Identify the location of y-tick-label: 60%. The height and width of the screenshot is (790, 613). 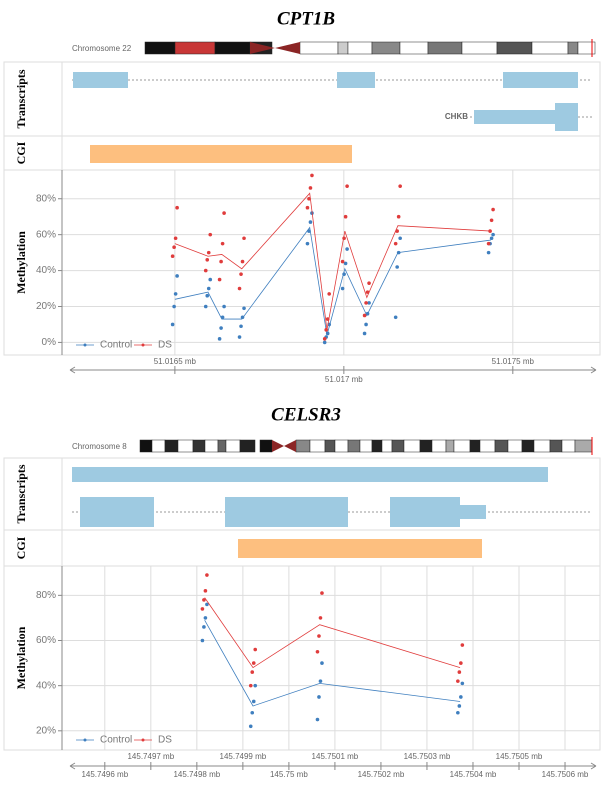
(46, 640).